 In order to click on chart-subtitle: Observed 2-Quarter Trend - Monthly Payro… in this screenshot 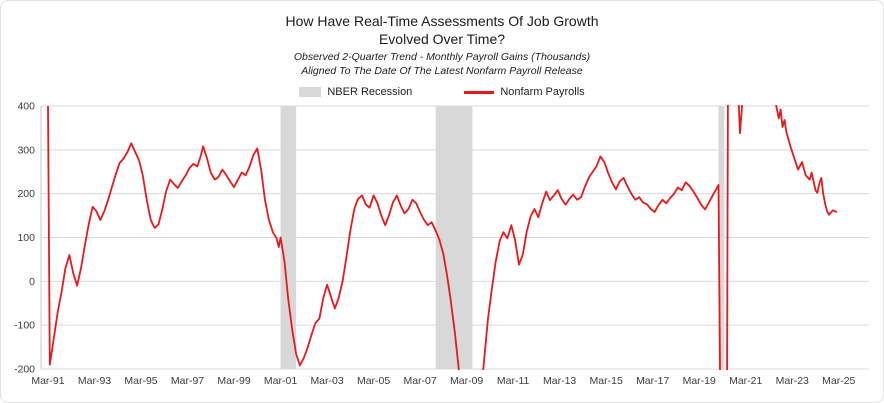, I will do `click(442, 64)`.